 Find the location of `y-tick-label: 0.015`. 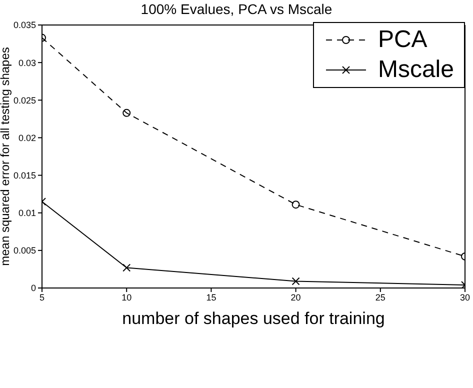

y-tick-label: 0.015 is located at coordinates (24, 175).